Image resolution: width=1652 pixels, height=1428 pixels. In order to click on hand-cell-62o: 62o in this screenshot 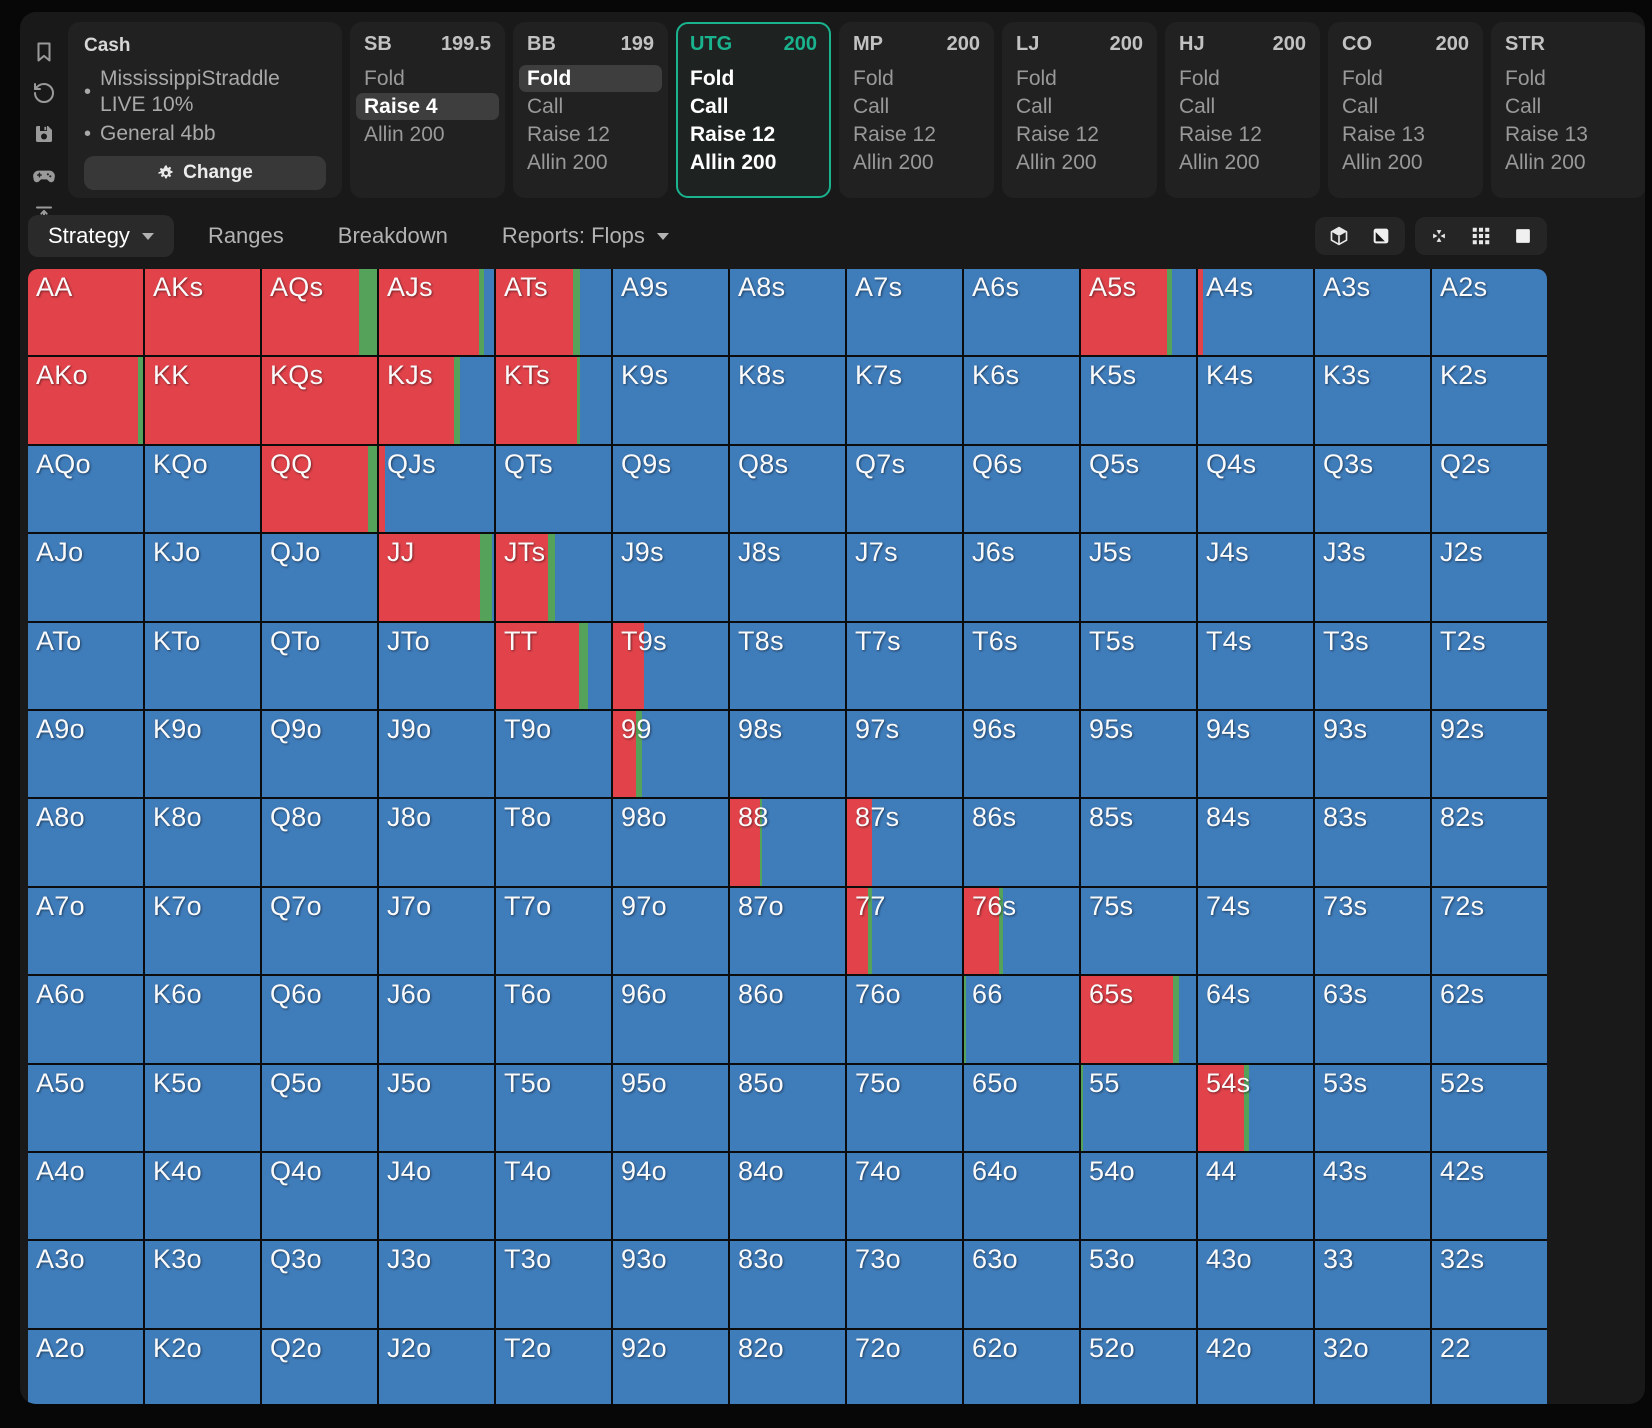, I will do `click(1021, 1366)`.